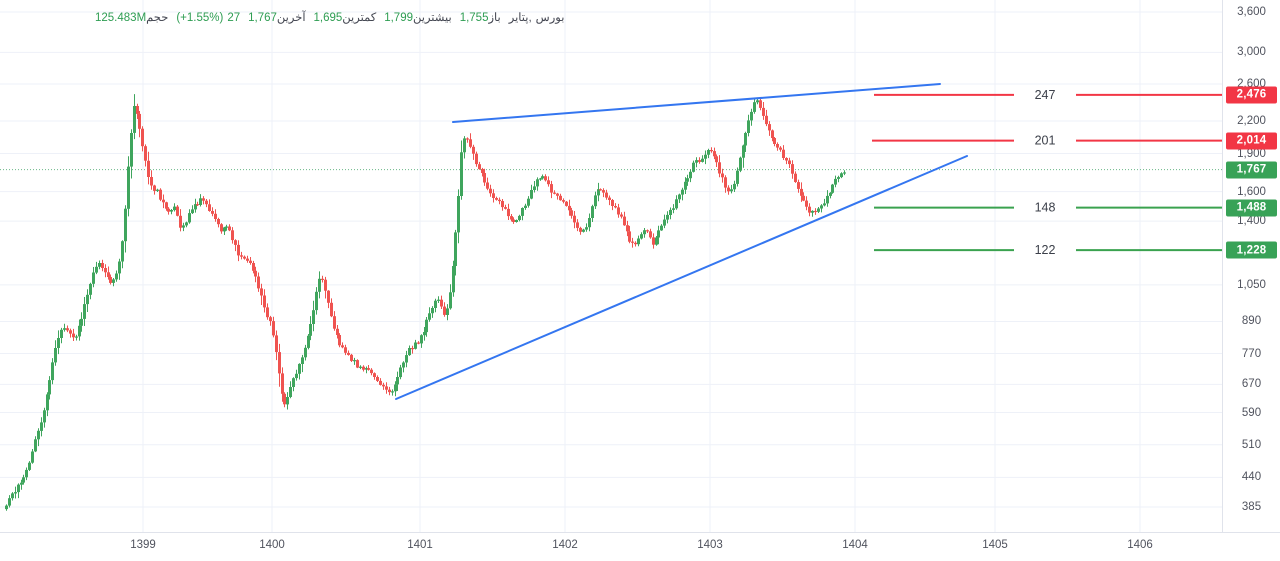  Describe the element at coordinates (1251, 507) in the screenshot. I see `price-tick: 385` at that location.